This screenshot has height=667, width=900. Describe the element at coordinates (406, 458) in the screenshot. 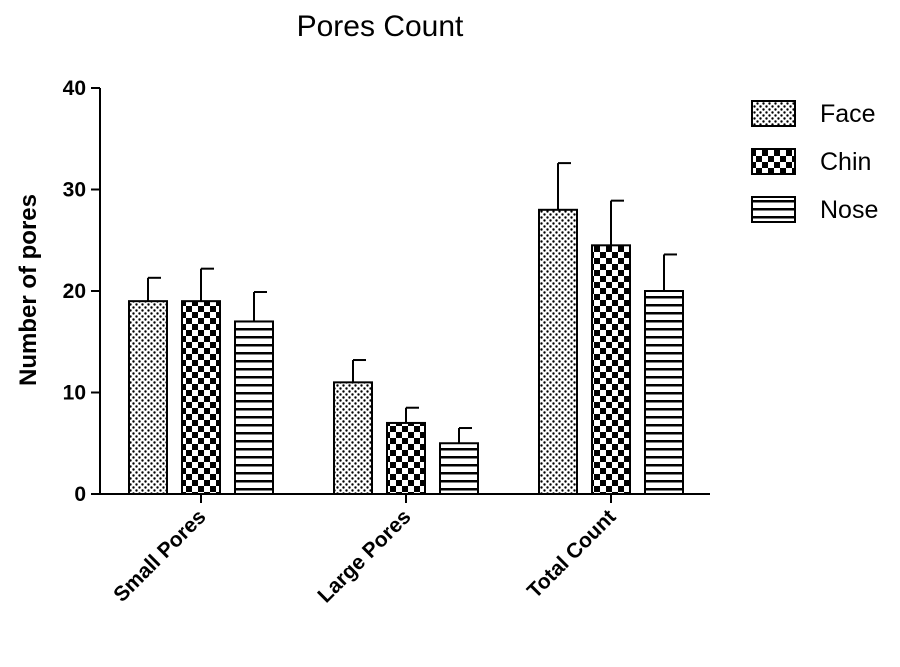

I see `bar-chin-large-pores` at that location.